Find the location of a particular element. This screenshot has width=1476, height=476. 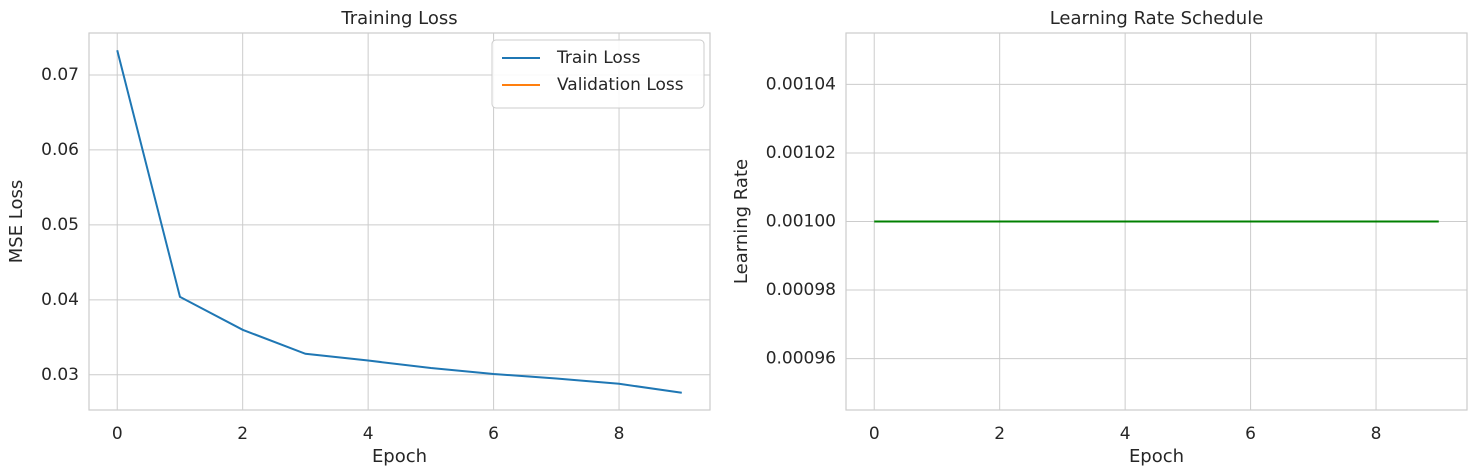

legend-label: Validation Loss is located at coordinates (620, 85).